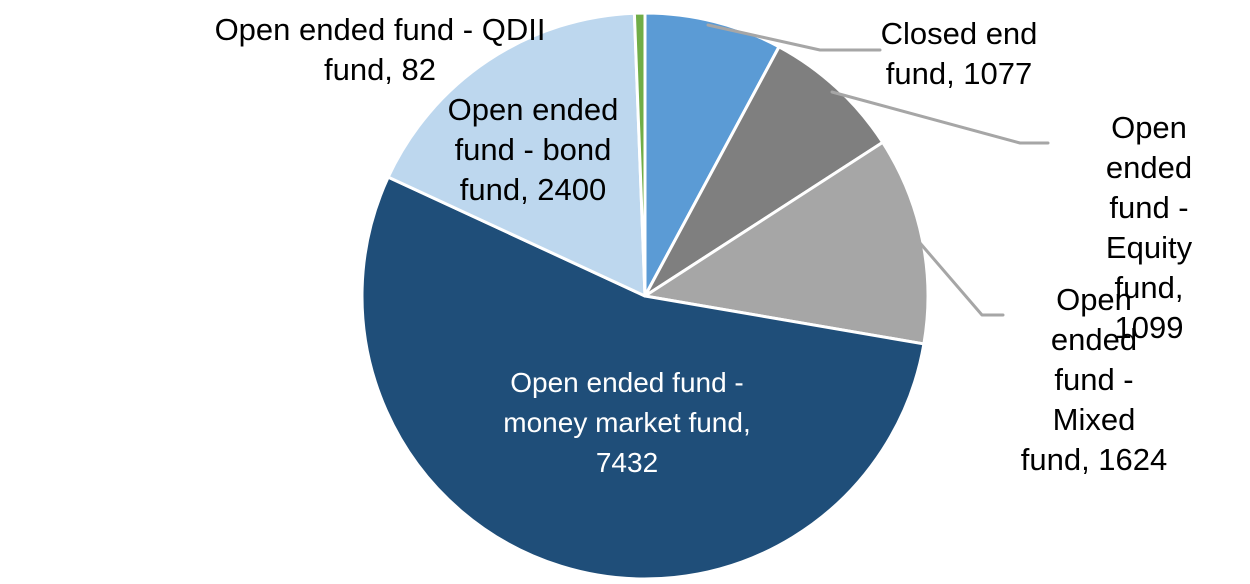 The height and width of the screenshot is (584, 1250). What do you see at coordinates (940, 117) in the screenshot?
I see `leader-line-open-ended-fund-equity` at bounding box center [940, 117].